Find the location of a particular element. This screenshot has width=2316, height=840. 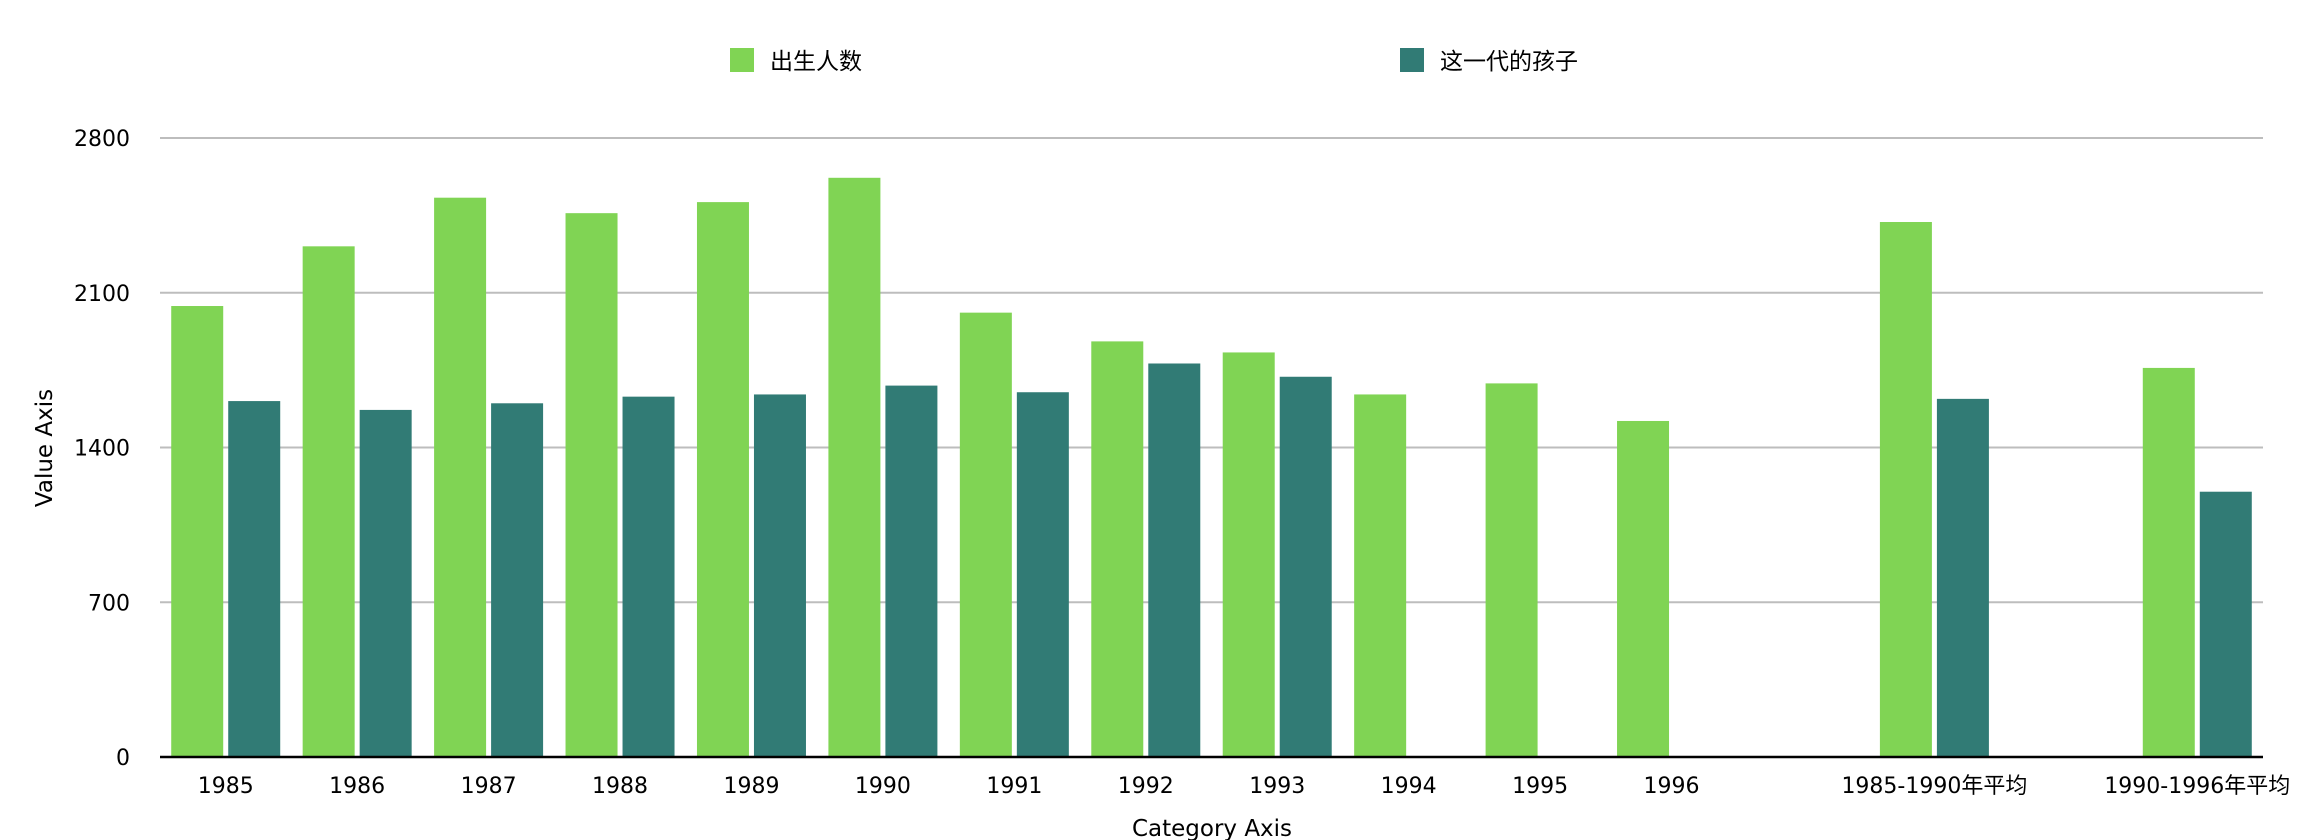

y-tick-label: 700 is located at coordinates (109, 603).